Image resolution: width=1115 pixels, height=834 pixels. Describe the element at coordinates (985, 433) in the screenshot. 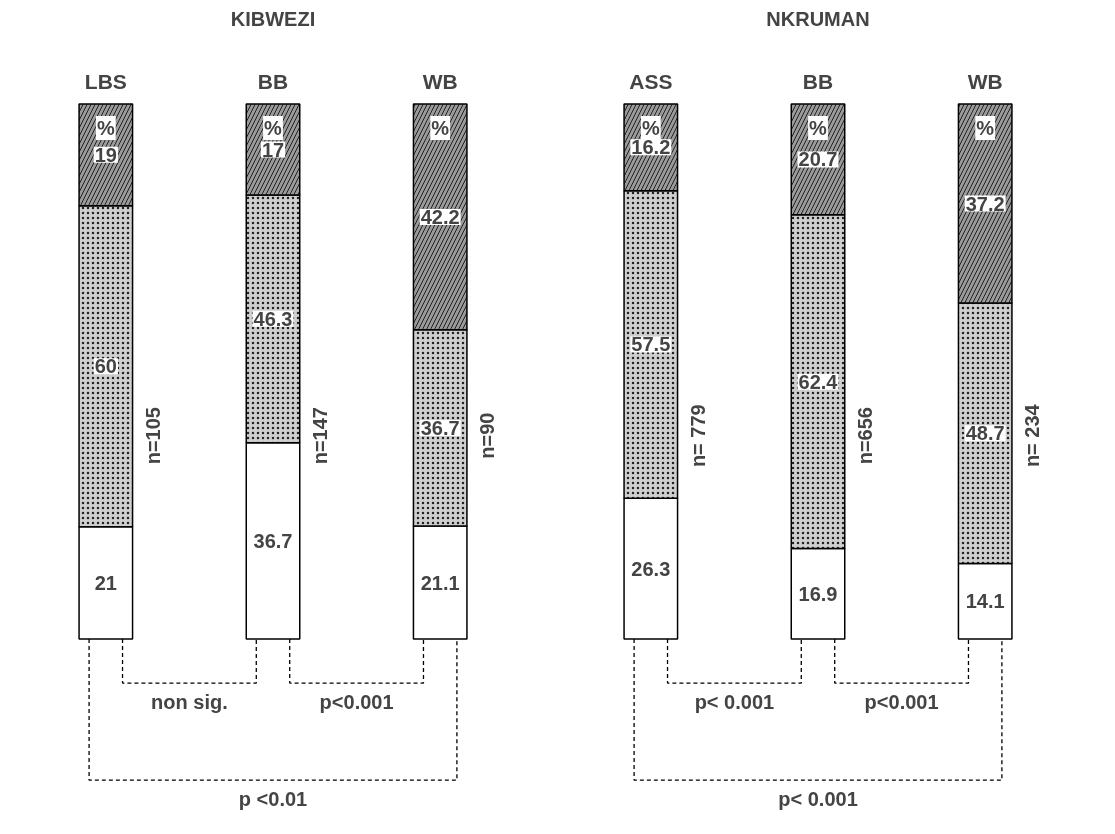

I see `data-label: 48.7` at that location.